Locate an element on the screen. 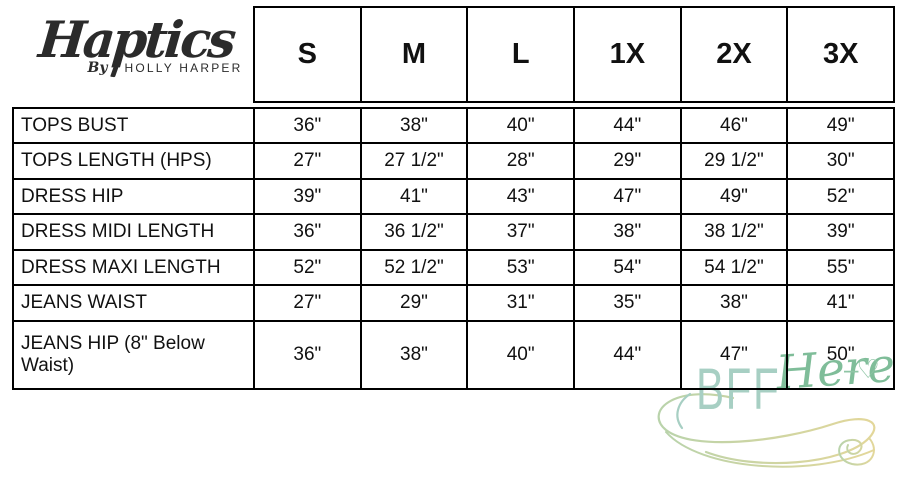 The image size is (900, 500). size-value: 38 1/2" is located at coordinates (734, 232).